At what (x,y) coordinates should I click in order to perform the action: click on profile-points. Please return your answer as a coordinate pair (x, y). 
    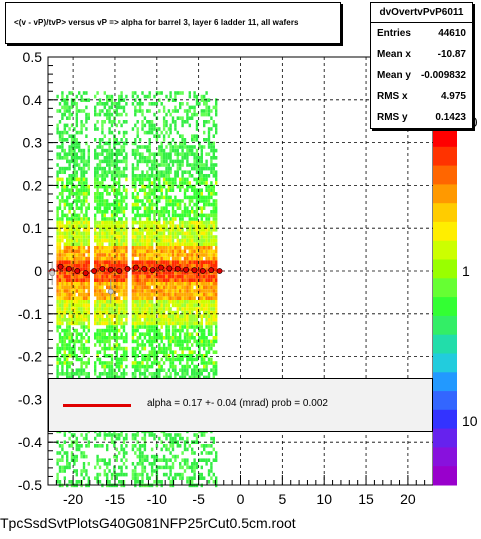
    Looking at the image, I should click on (136, 282).